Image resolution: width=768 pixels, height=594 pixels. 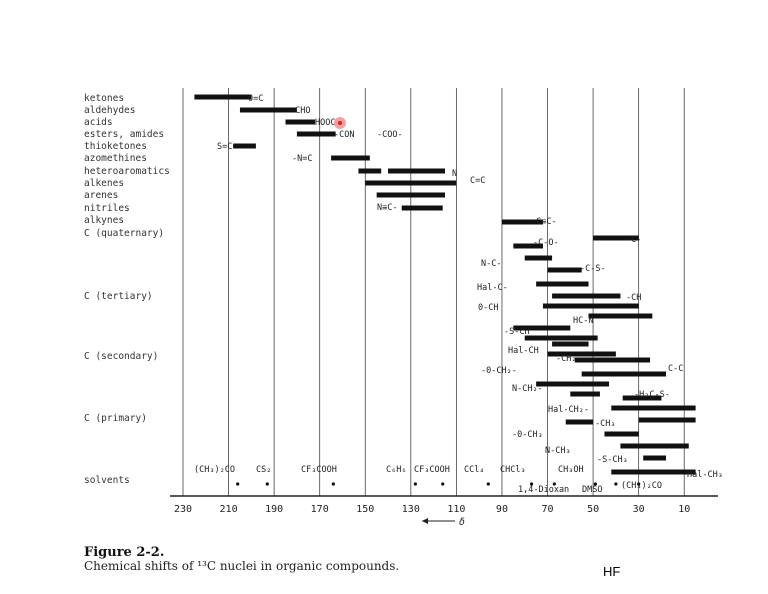 I want to click on group-label: C (quaternary), so click(x=124, y=233).